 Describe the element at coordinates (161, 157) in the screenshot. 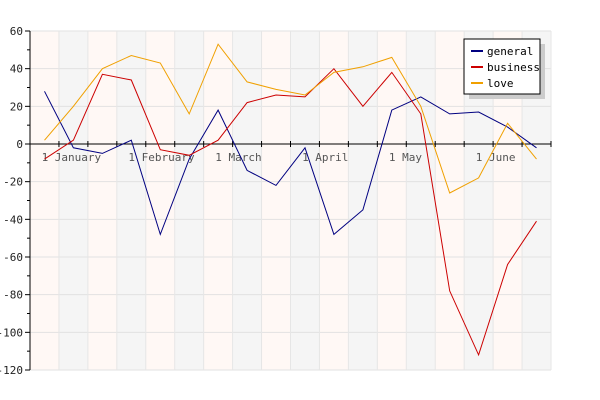

I see `x-tick-label: 1 February` at that location.